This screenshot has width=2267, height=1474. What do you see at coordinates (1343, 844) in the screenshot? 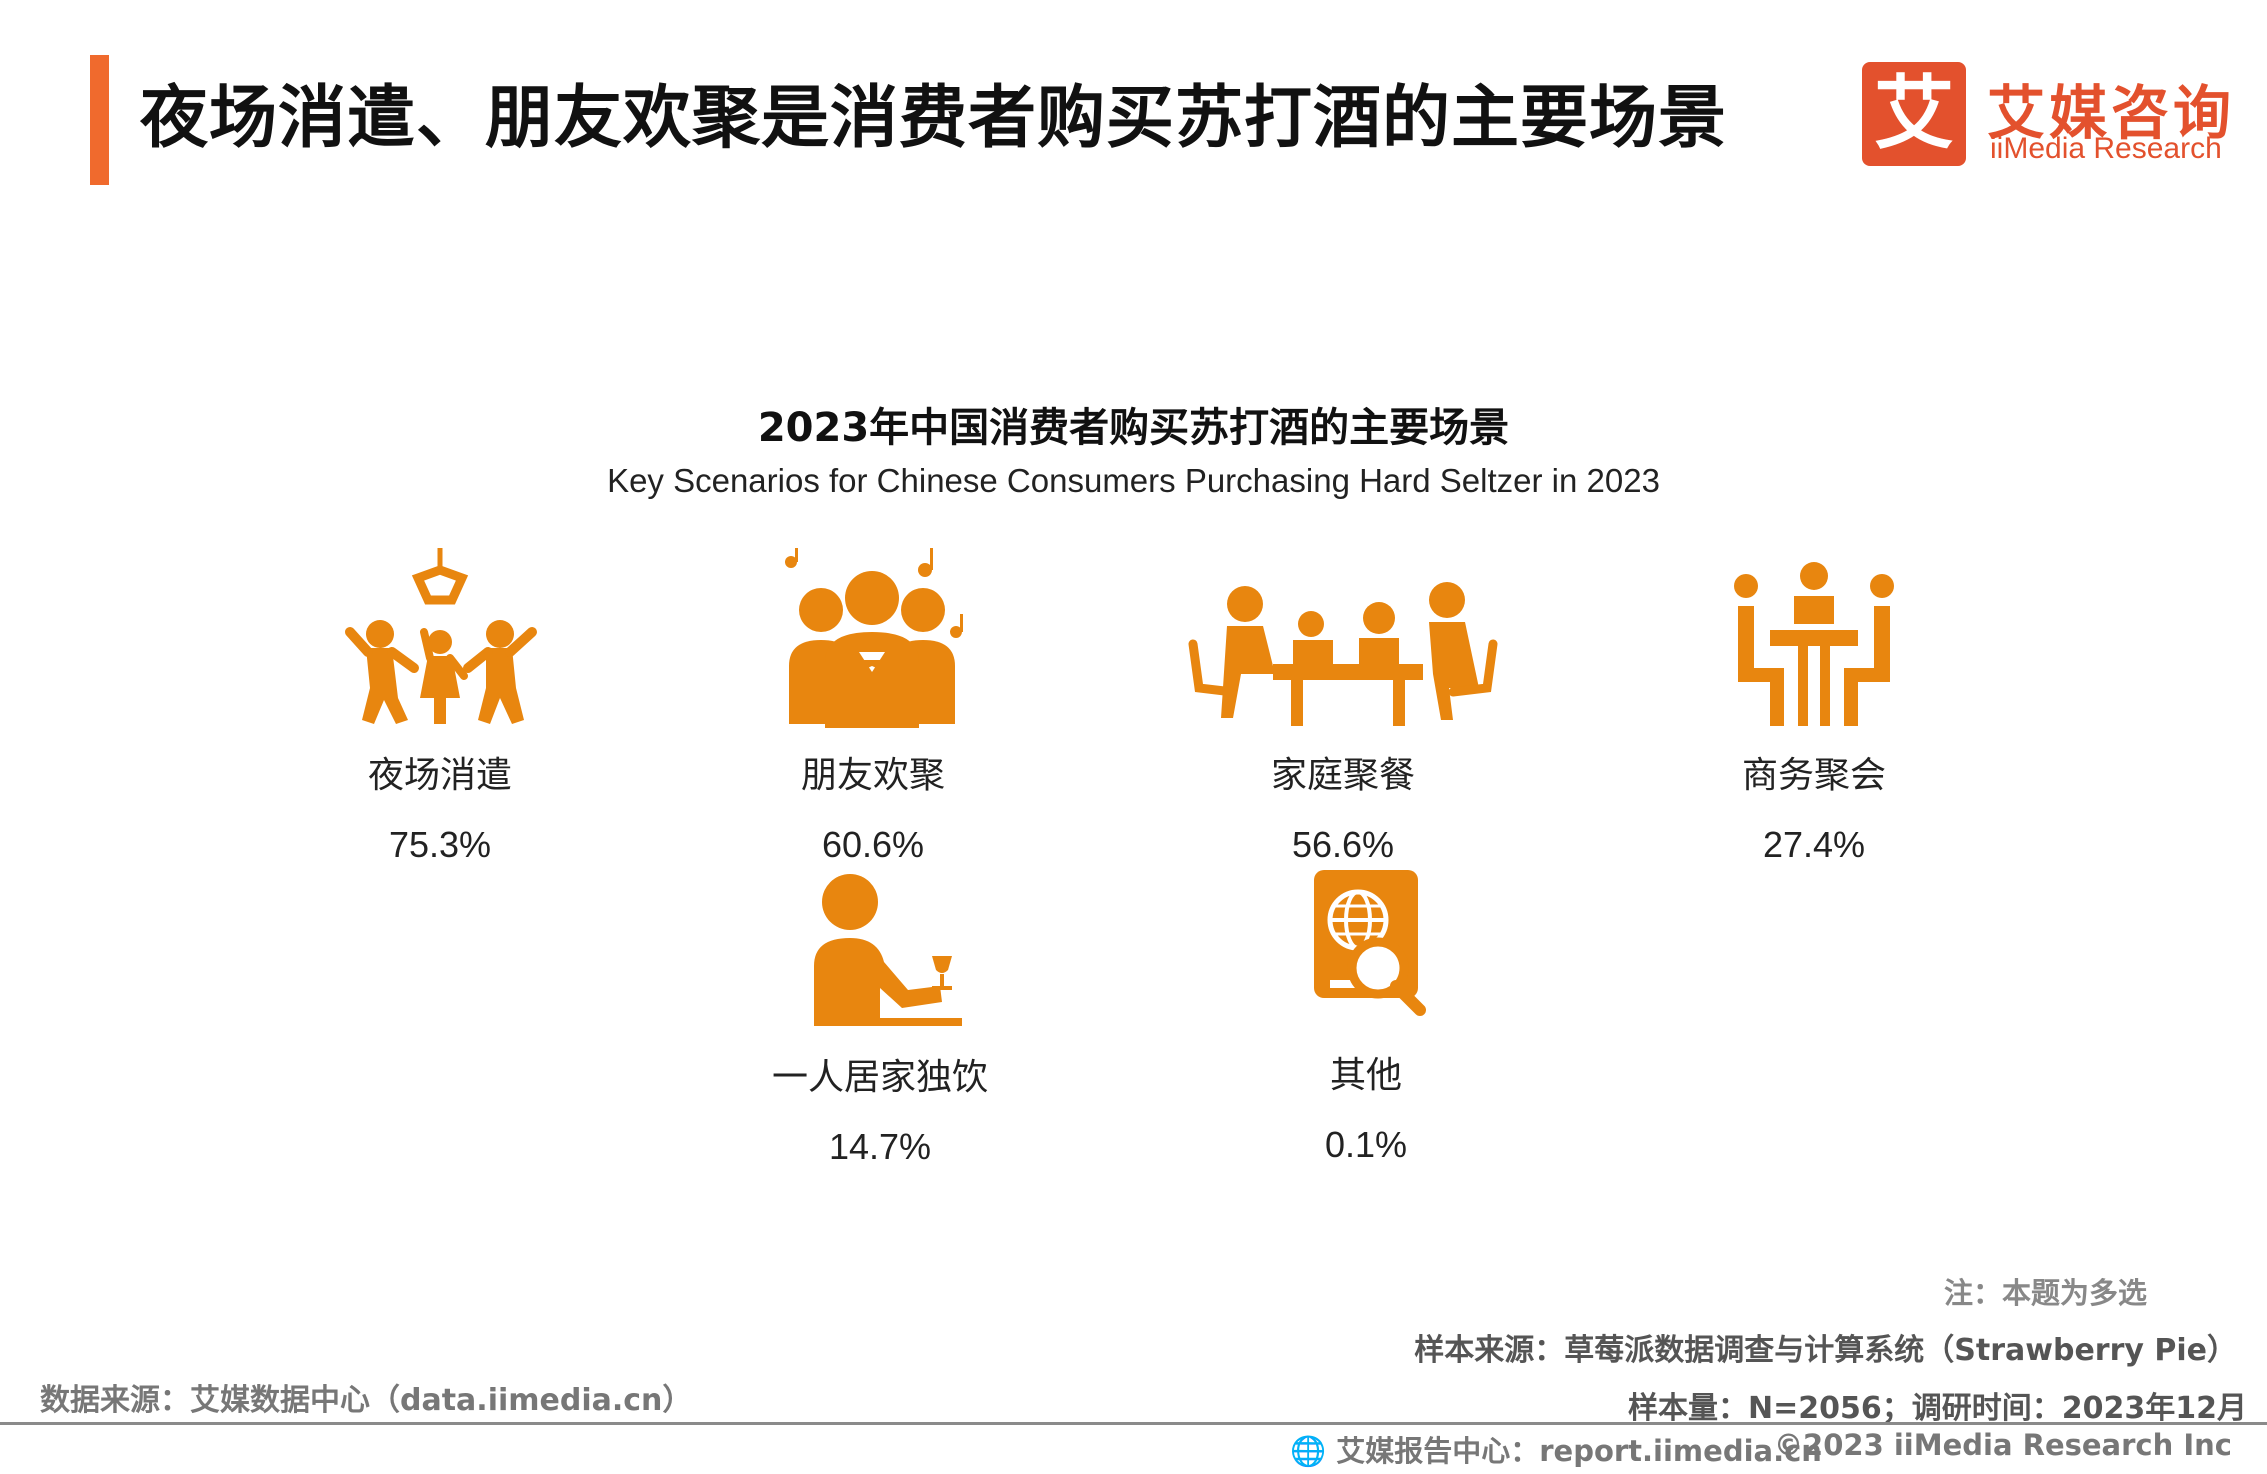
I see `scenario-value: 56.6%` at bounding box center [1343, 844].